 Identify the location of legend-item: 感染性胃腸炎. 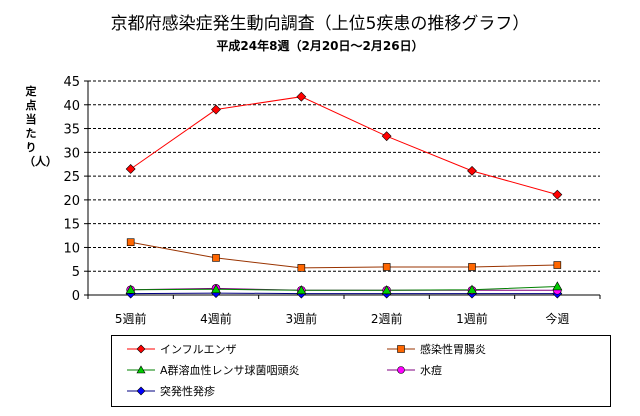
(436, 349).